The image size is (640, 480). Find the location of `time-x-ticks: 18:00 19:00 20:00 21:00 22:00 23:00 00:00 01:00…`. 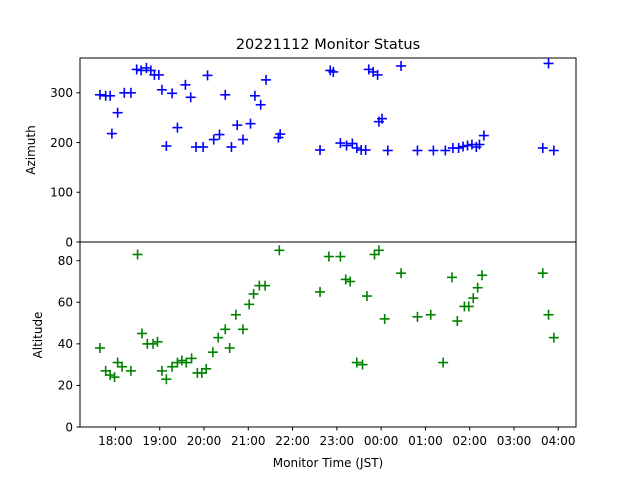

time-x-ticks: 18:00 19:00 20:00 21:00 22:00 23:00 00:00 01:00… is located at coordinates (337, 437).